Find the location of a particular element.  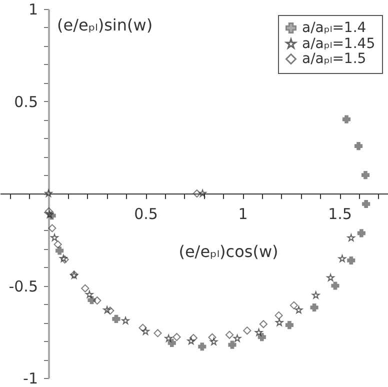

legend-label: a/aₚₗ=1.45 is located at coordinates (339, 44).